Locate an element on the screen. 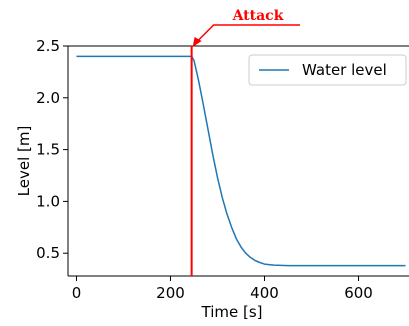 The width and height of the screenshot is (409, 326). attack-annotation-label: Attack is located at coordinates (258, 16).